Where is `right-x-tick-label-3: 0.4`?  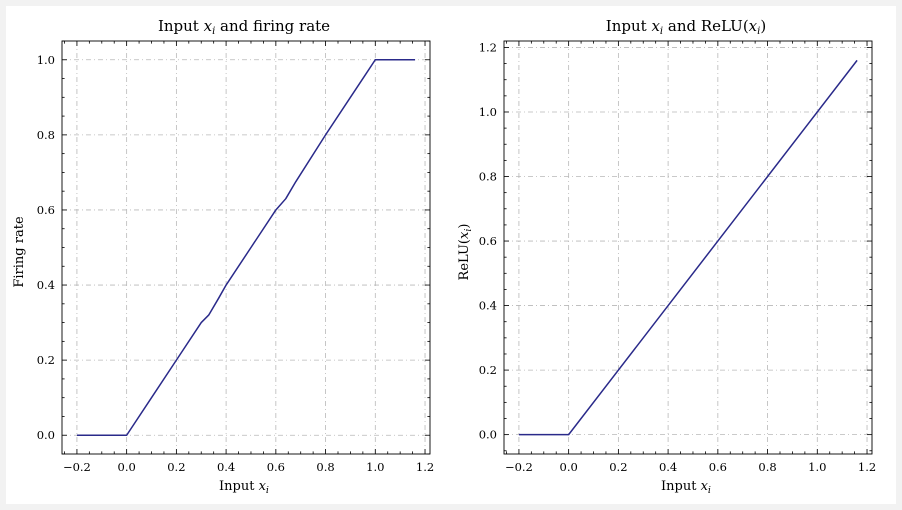
right-x-tick-label-3: 0.4 is located at coordinates (668, 467).